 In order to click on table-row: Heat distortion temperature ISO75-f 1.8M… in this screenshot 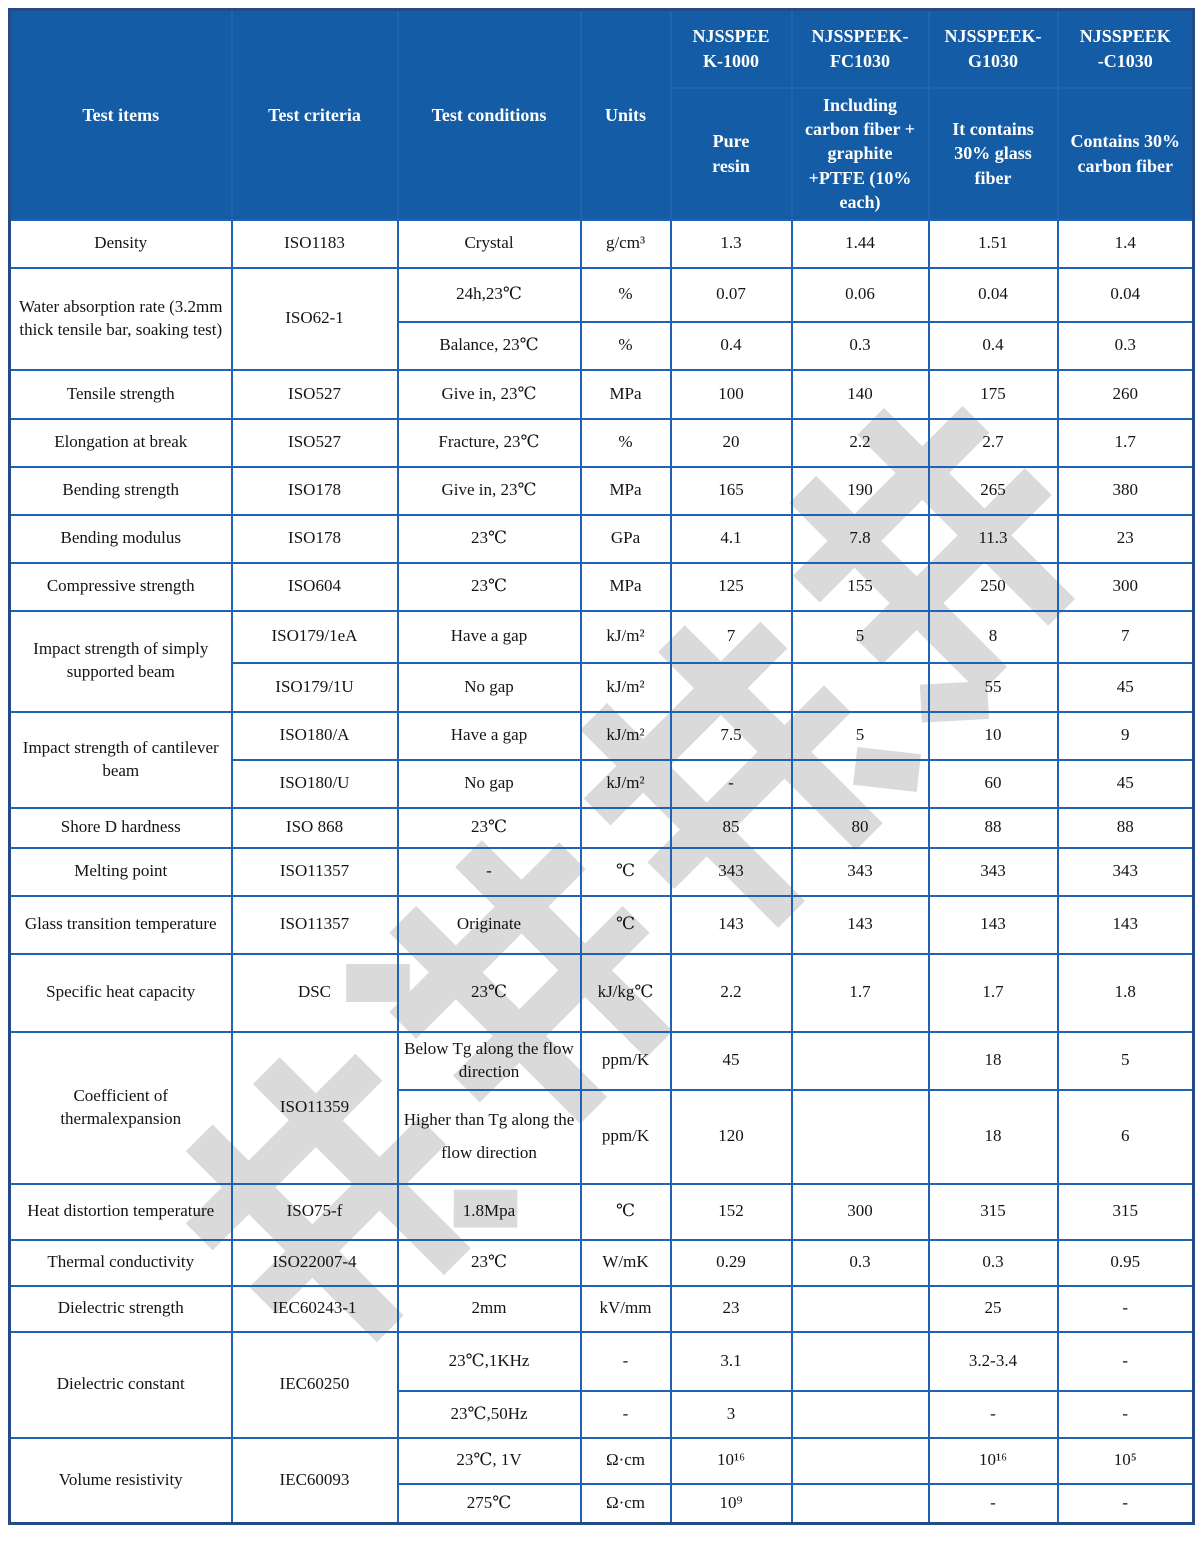, I will do `click(601, 1211)`.